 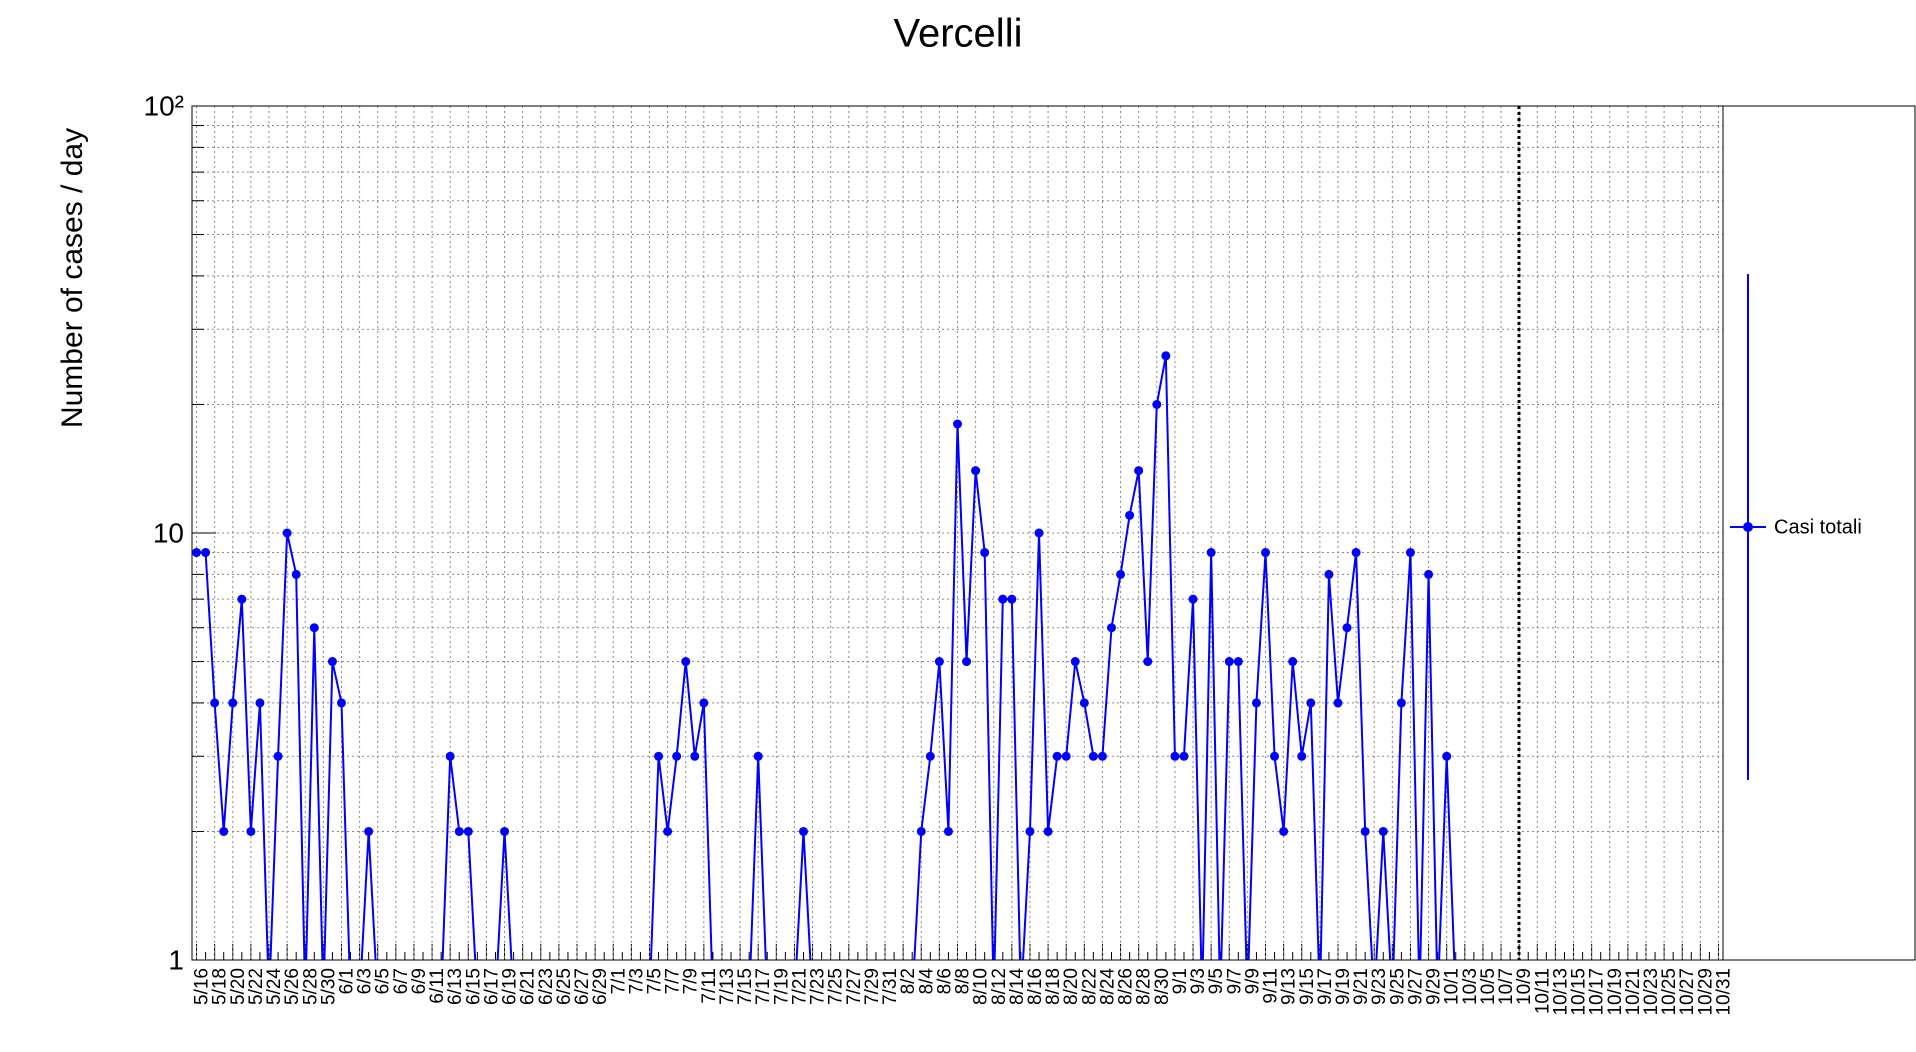 I want to click on x-tick-label: 7/23, so click(x=818, y=986).